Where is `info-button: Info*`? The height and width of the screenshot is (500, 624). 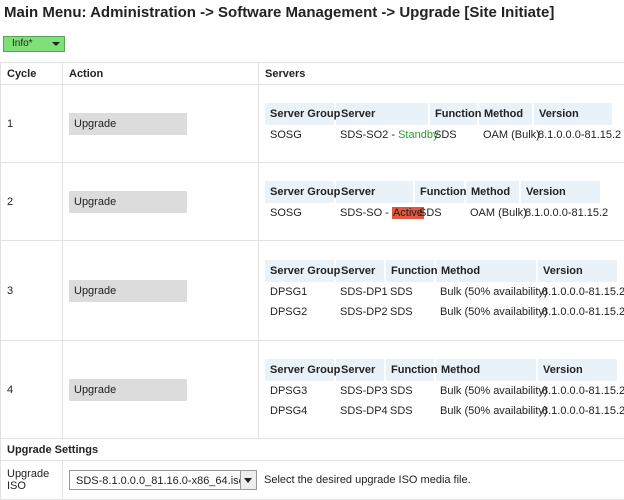 info-button: Info* is located at coordinates (34, 44).